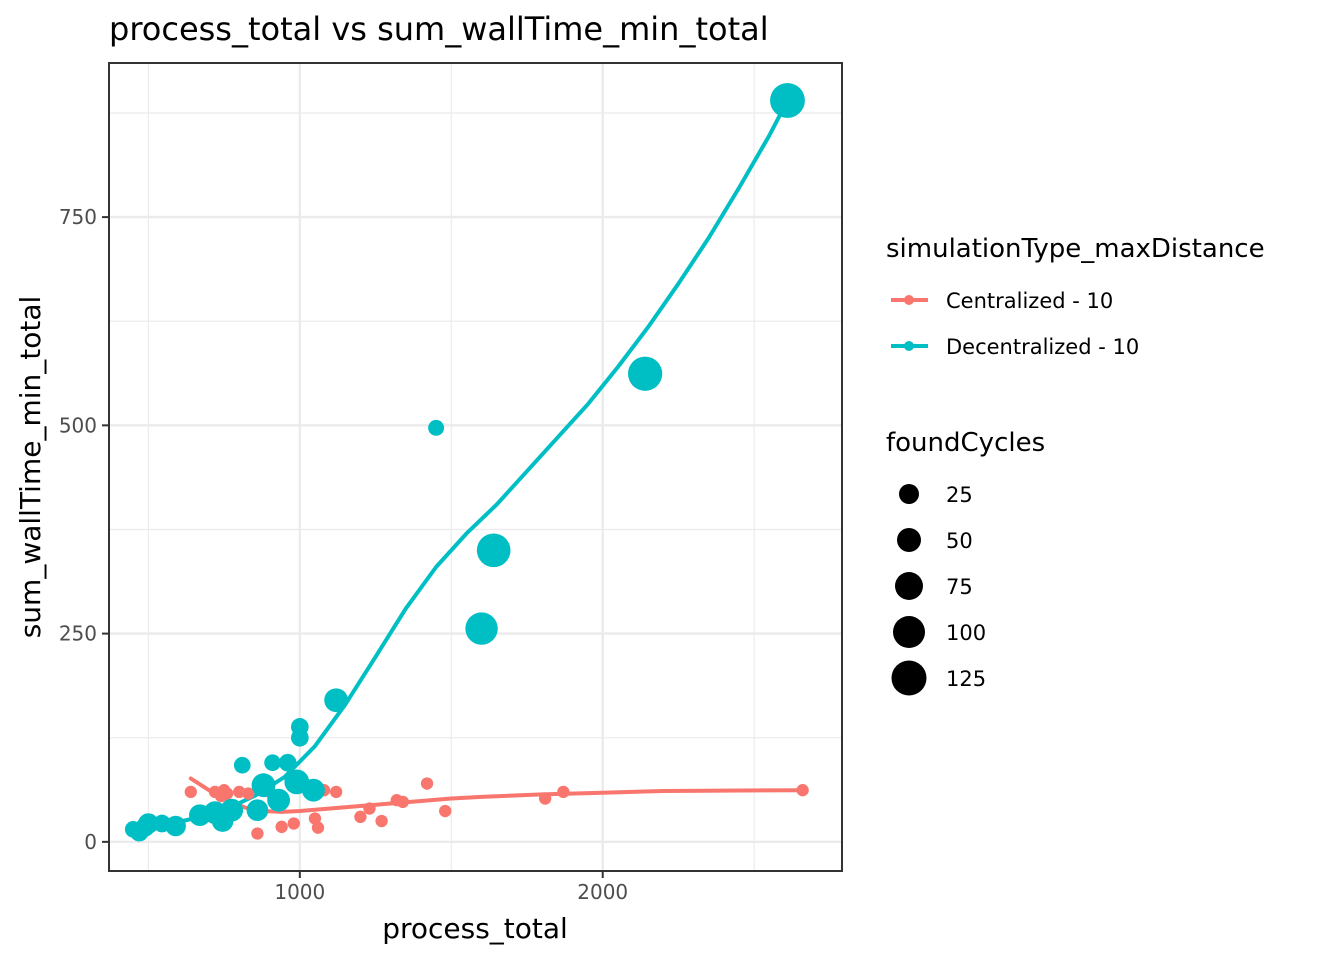  What do you see at coordinates (966, 633) in the screenshot?
I see `size-legend-label-100: 100` at bounding box center [966, 633].